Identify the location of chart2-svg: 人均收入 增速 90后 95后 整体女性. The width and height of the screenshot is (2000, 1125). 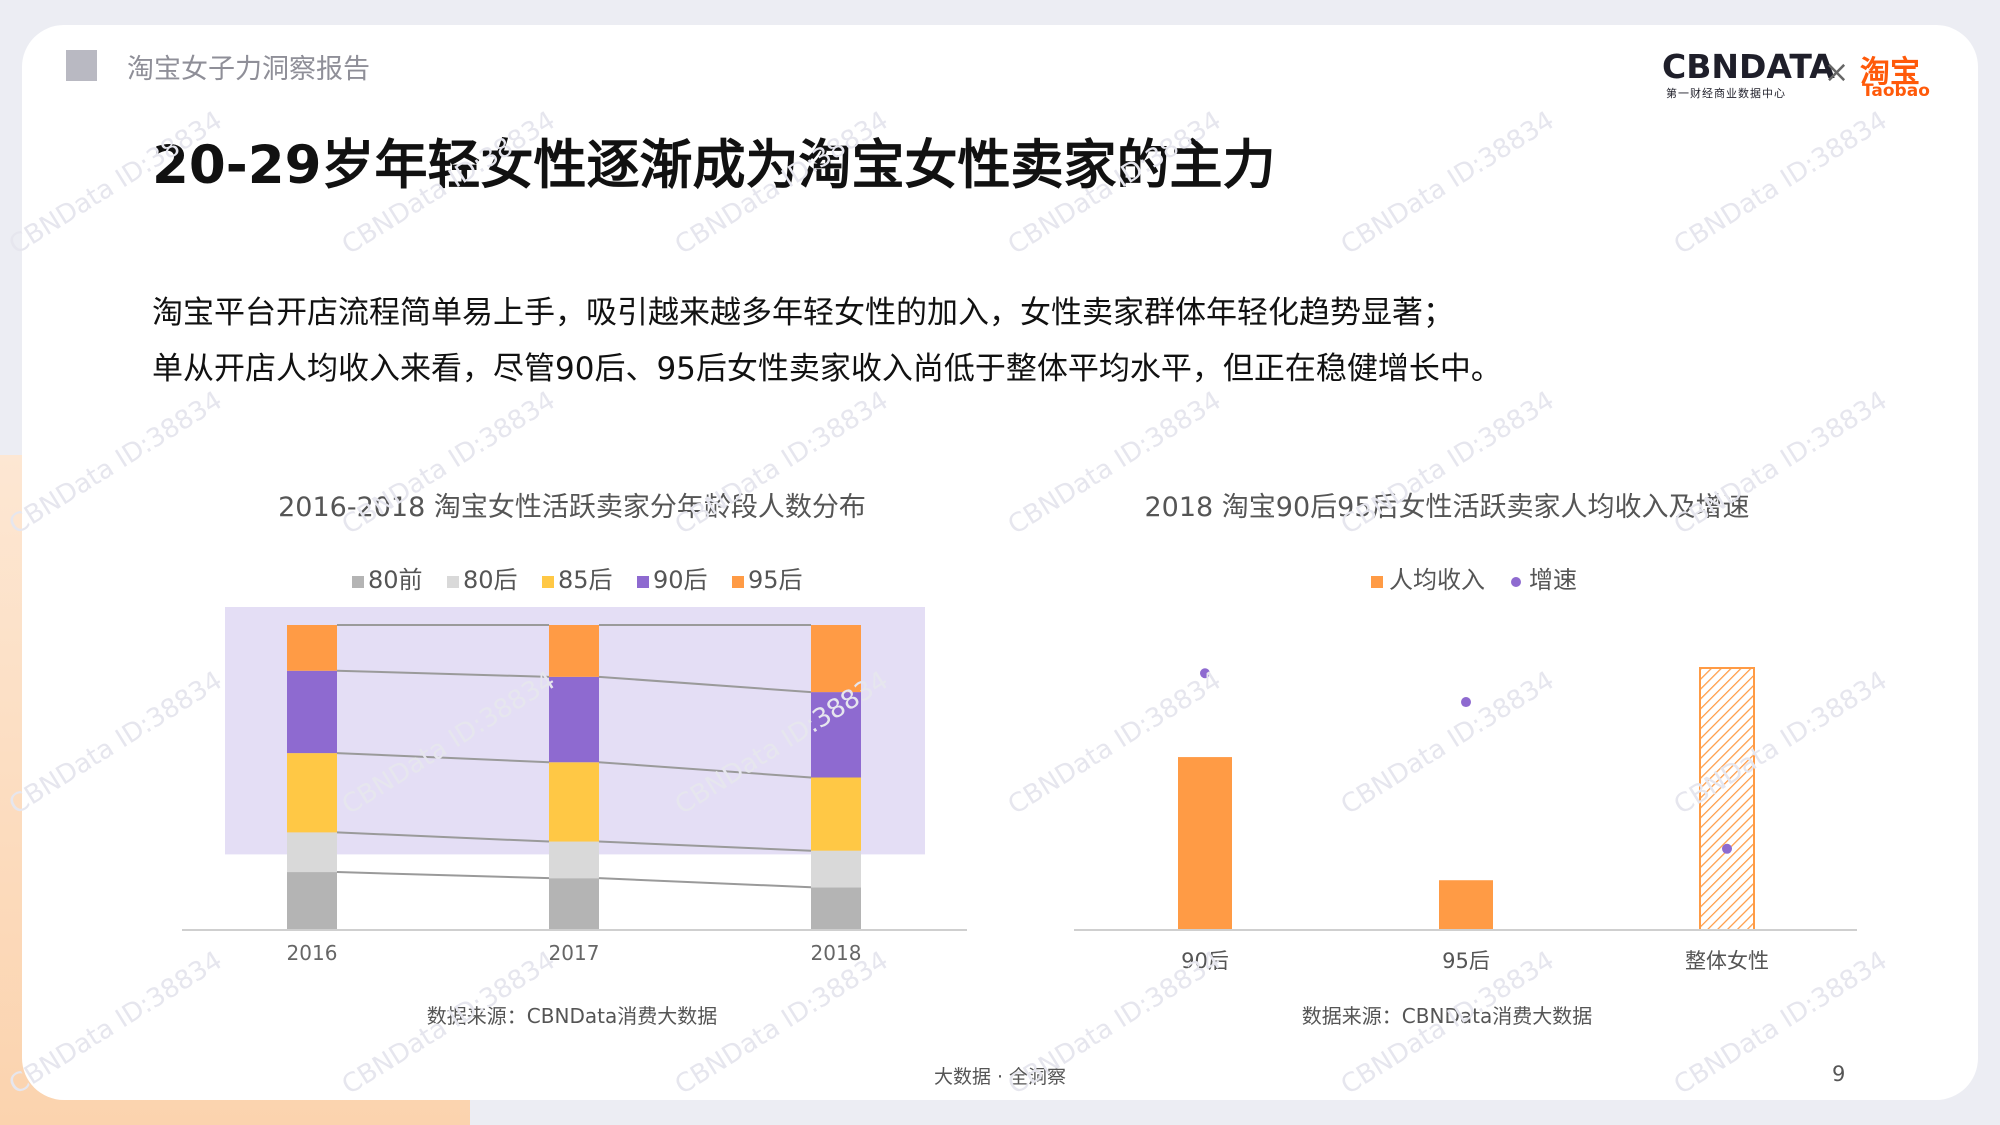
(1465, 769).